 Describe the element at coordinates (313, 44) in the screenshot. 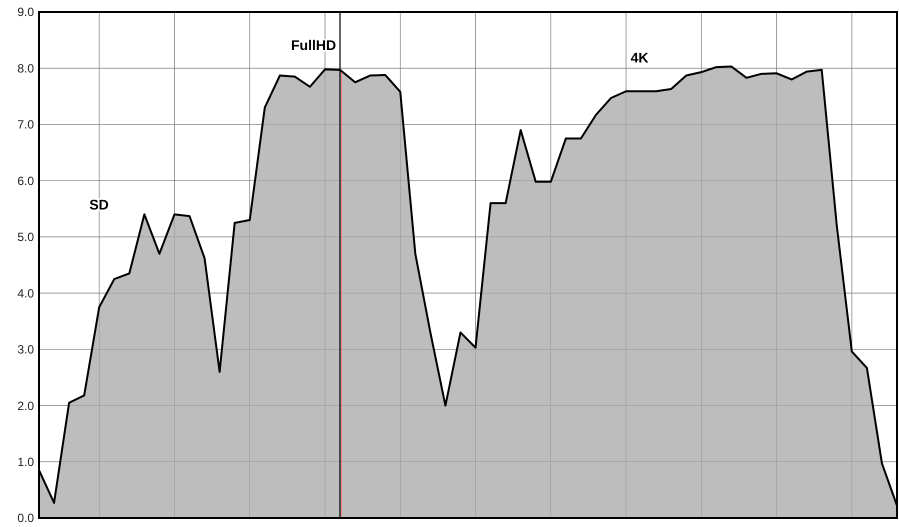

I see `annotation: FullHD` at that location.